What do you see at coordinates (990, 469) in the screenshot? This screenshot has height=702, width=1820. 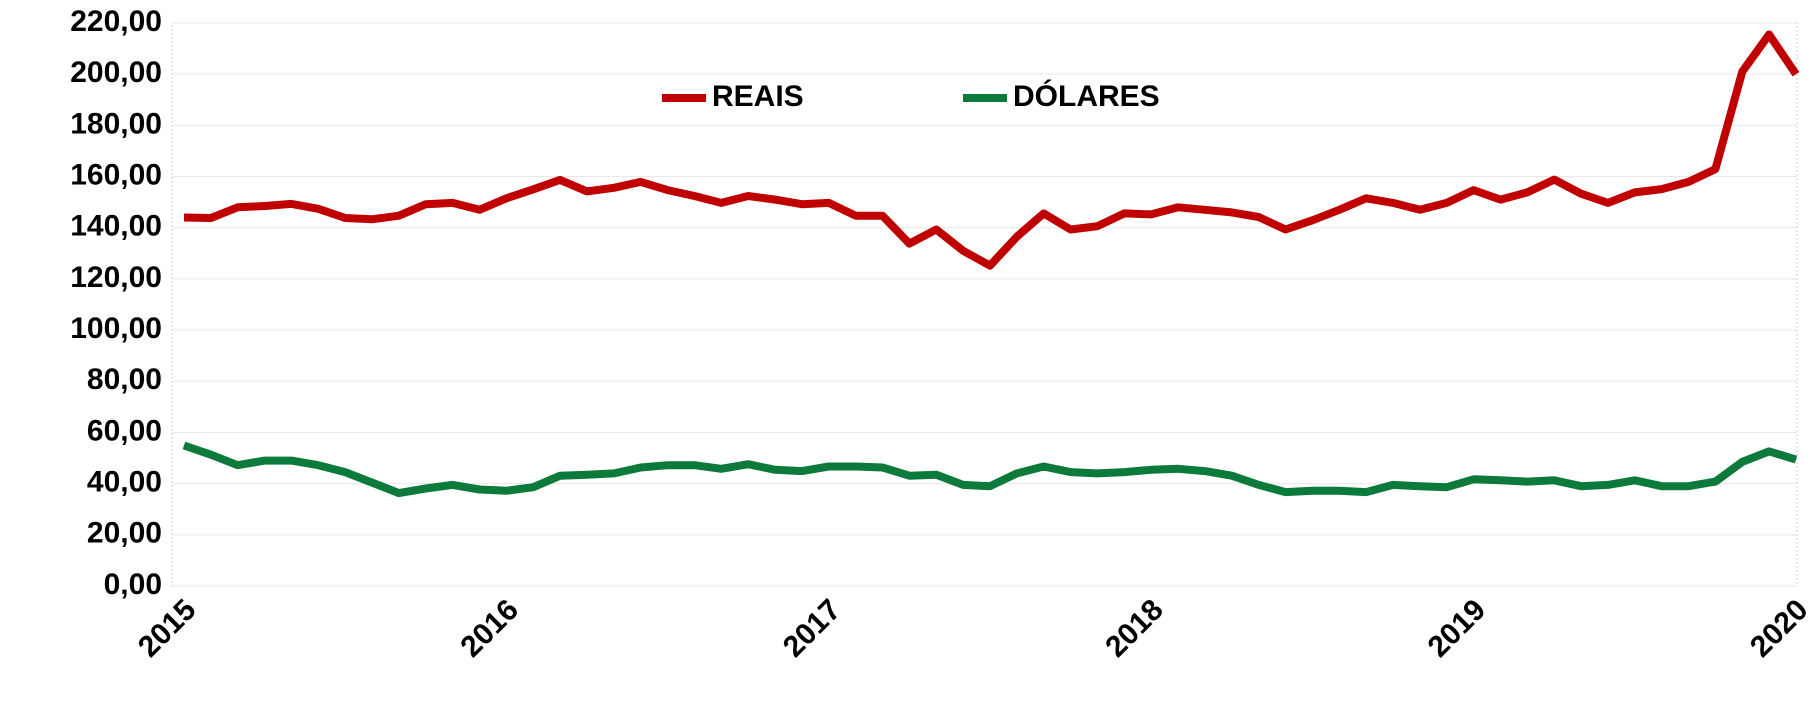 I see `series-line` at bounding box center [990, 469].